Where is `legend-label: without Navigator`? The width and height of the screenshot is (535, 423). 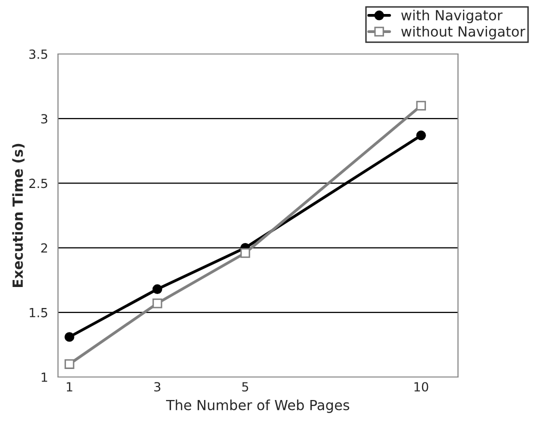 legend-label: without Navigator is located at coordinates (463, 33).